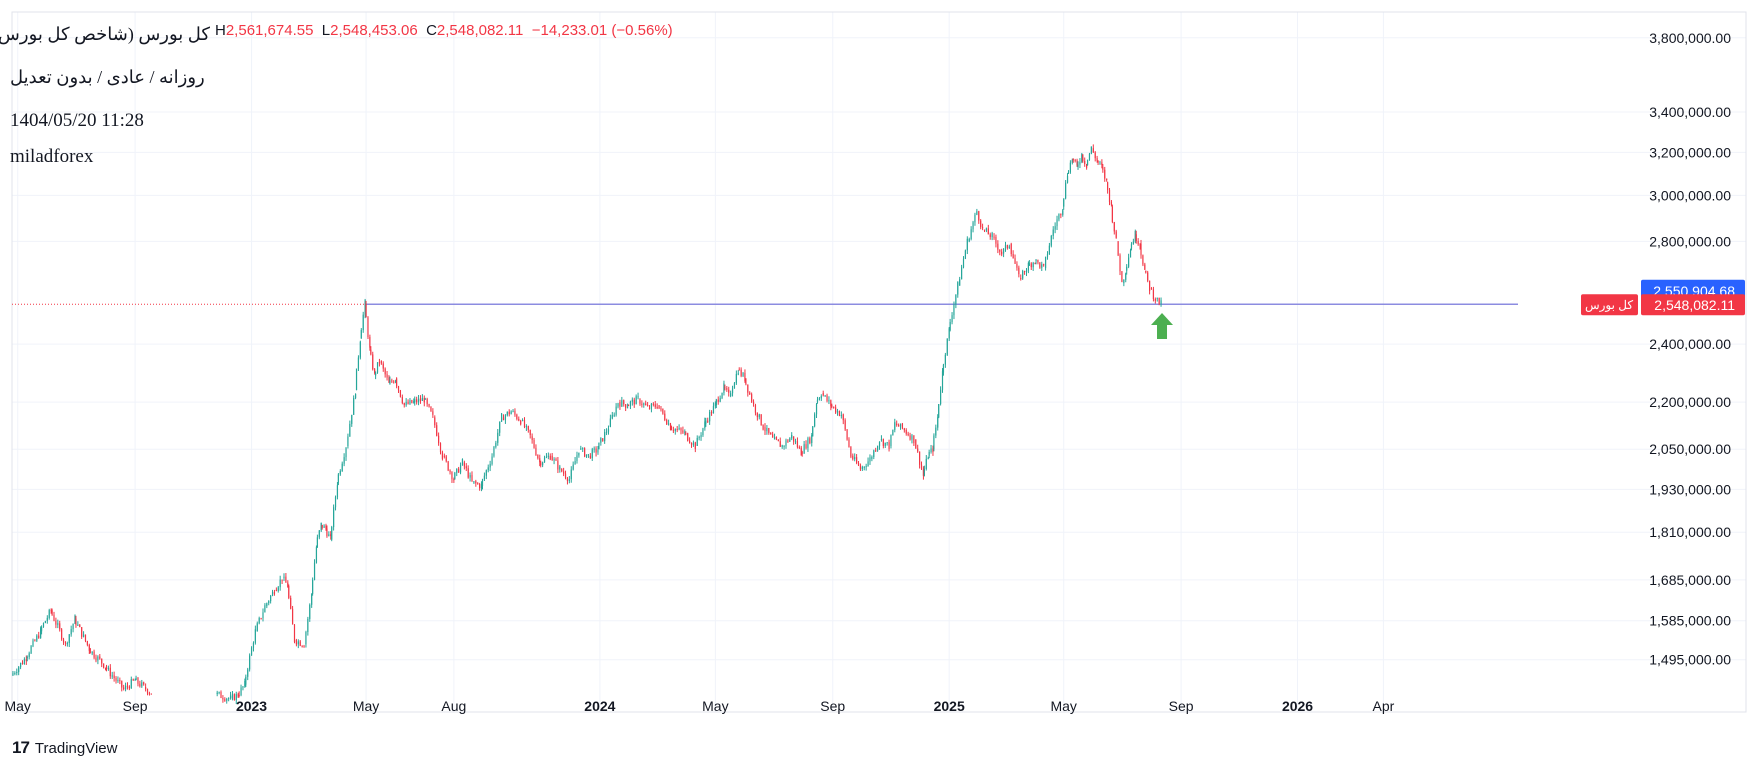 Image resolution: width=1759 pixels, height=769 pixels. What do you see at coordinates (107, 77) in the screenshot?
I see `interval-info: روزانه / عادی / بدون تعدیل` at bounding box center [107, 77].